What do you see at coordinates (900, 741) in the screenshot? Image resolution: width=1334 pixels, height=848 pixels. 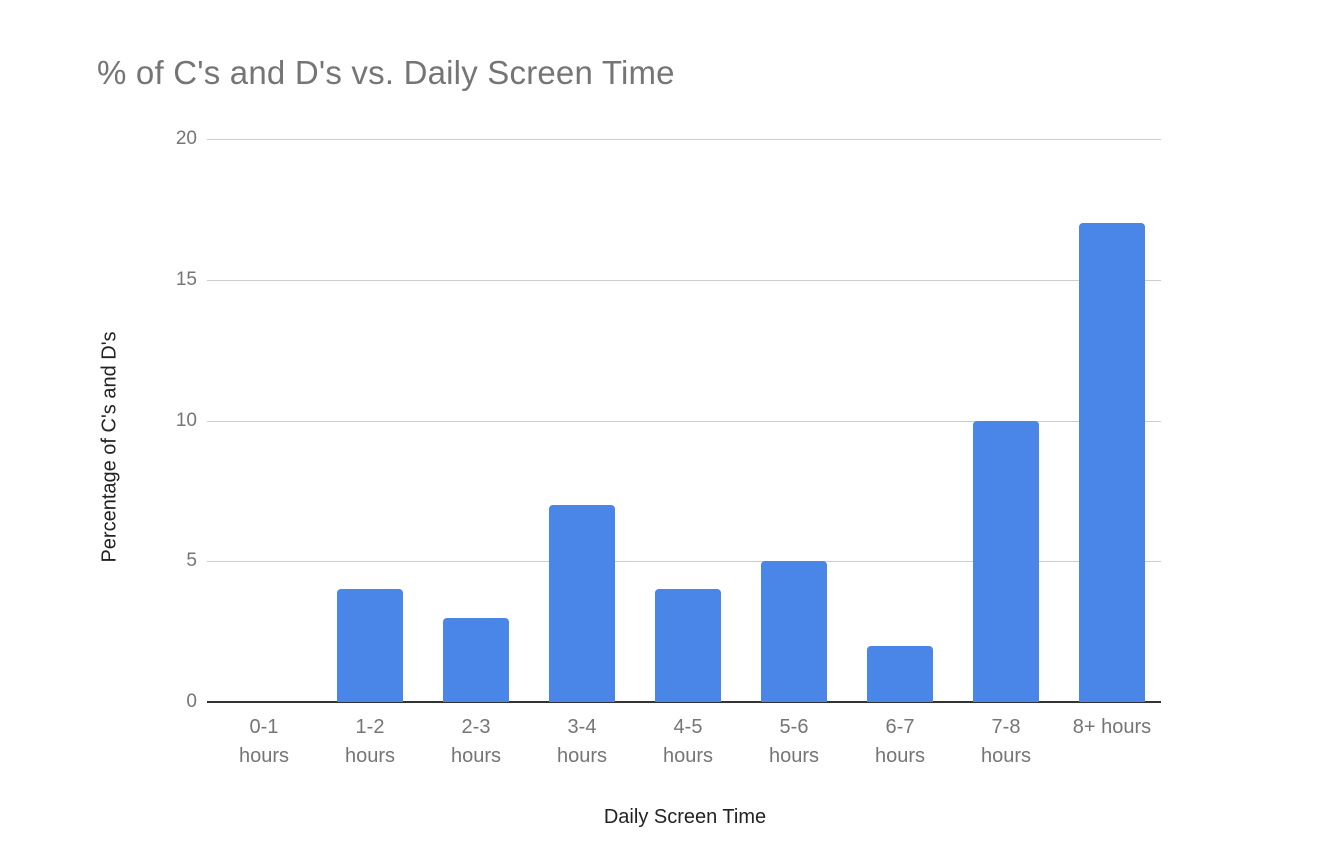 I see `x-tick-label: 6-7 hours` at bounding box center [900, 741].